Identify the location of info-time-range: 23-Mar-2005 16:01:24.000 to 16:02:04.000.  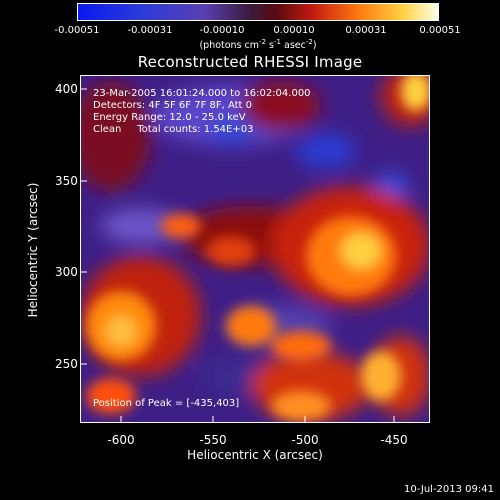
(202, 93).